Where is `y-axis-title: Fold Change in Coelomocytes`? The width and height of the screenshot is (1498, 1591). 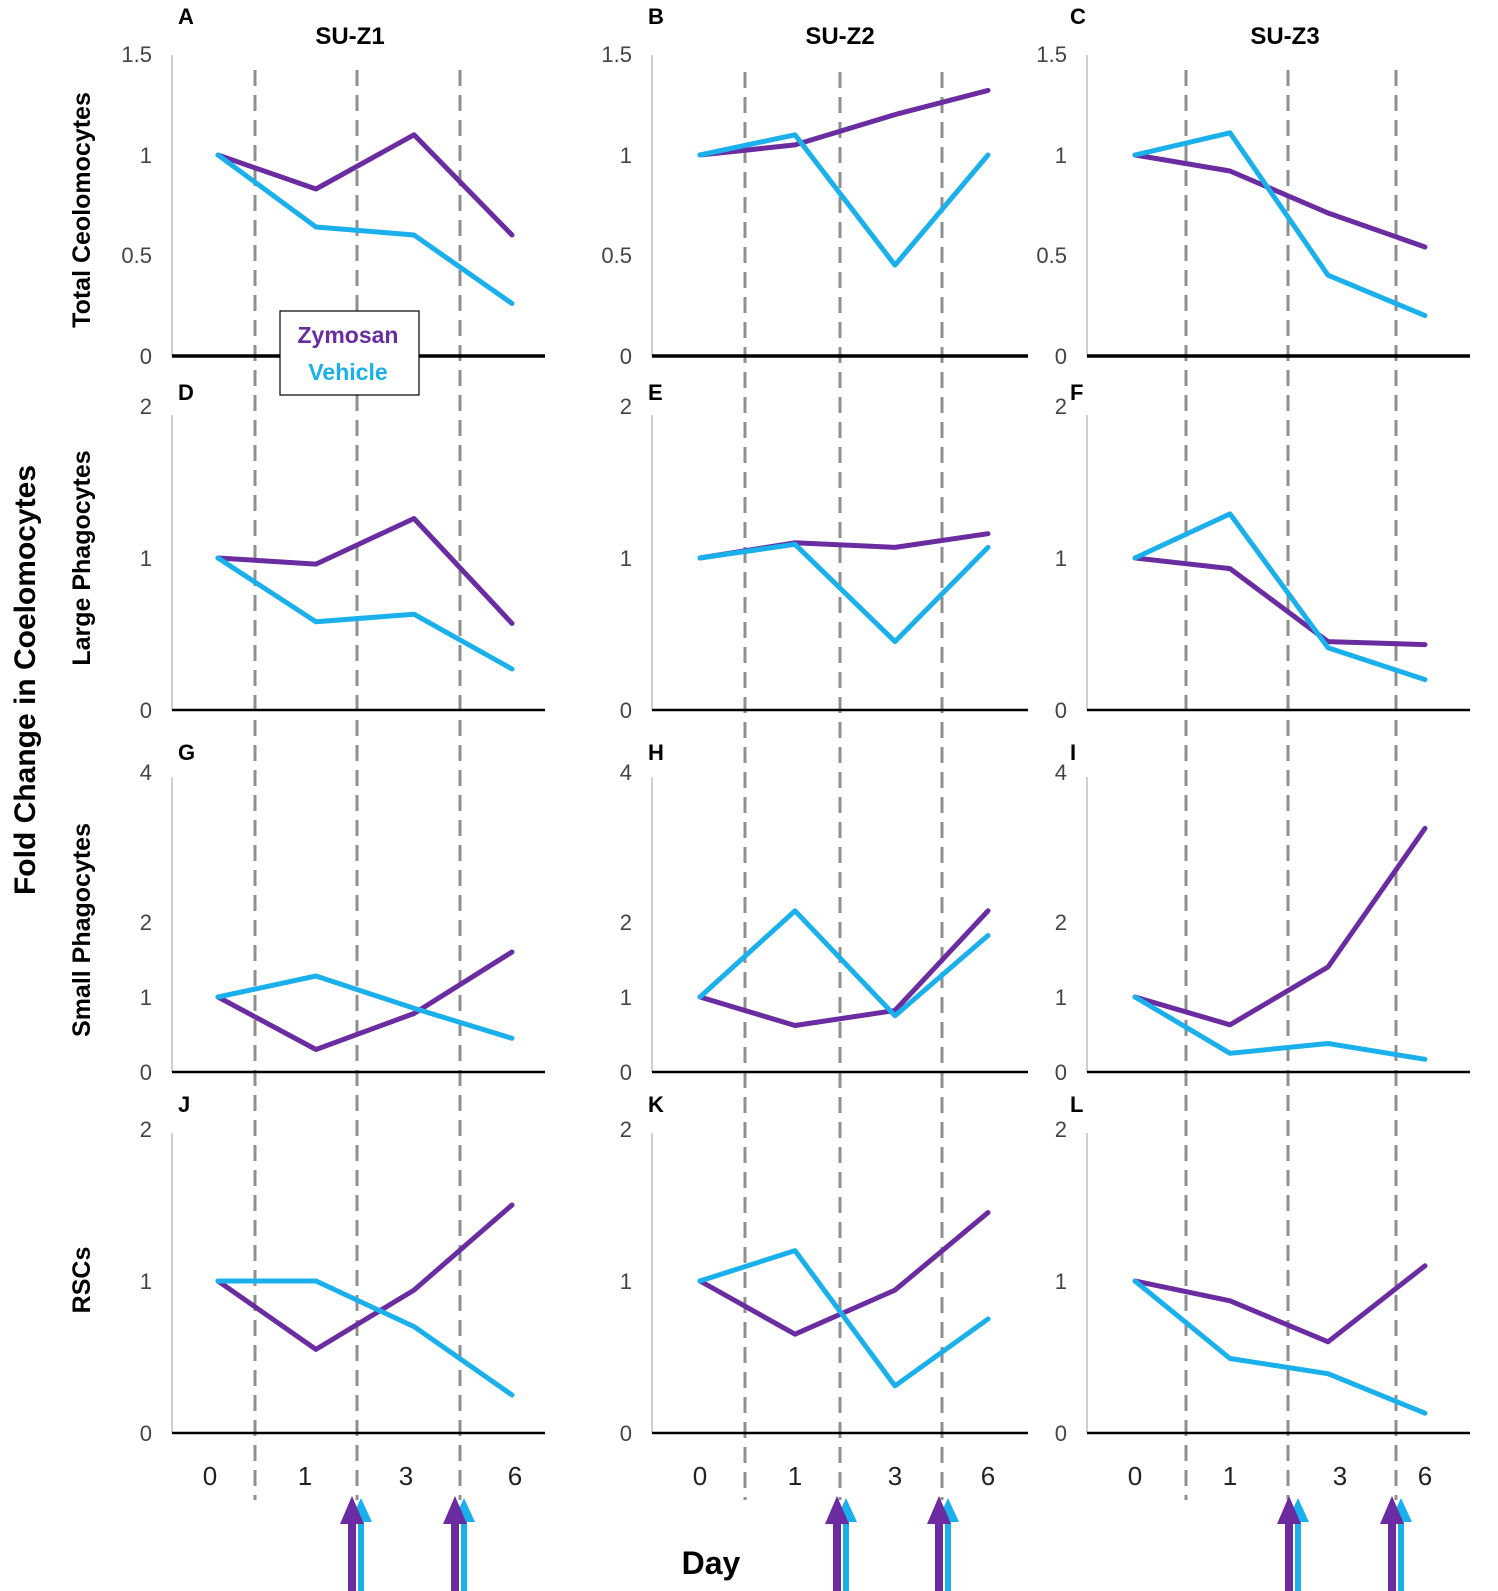 y-axis-title: Fold Change in Coelomocytes is located at coordinates (25, 680).